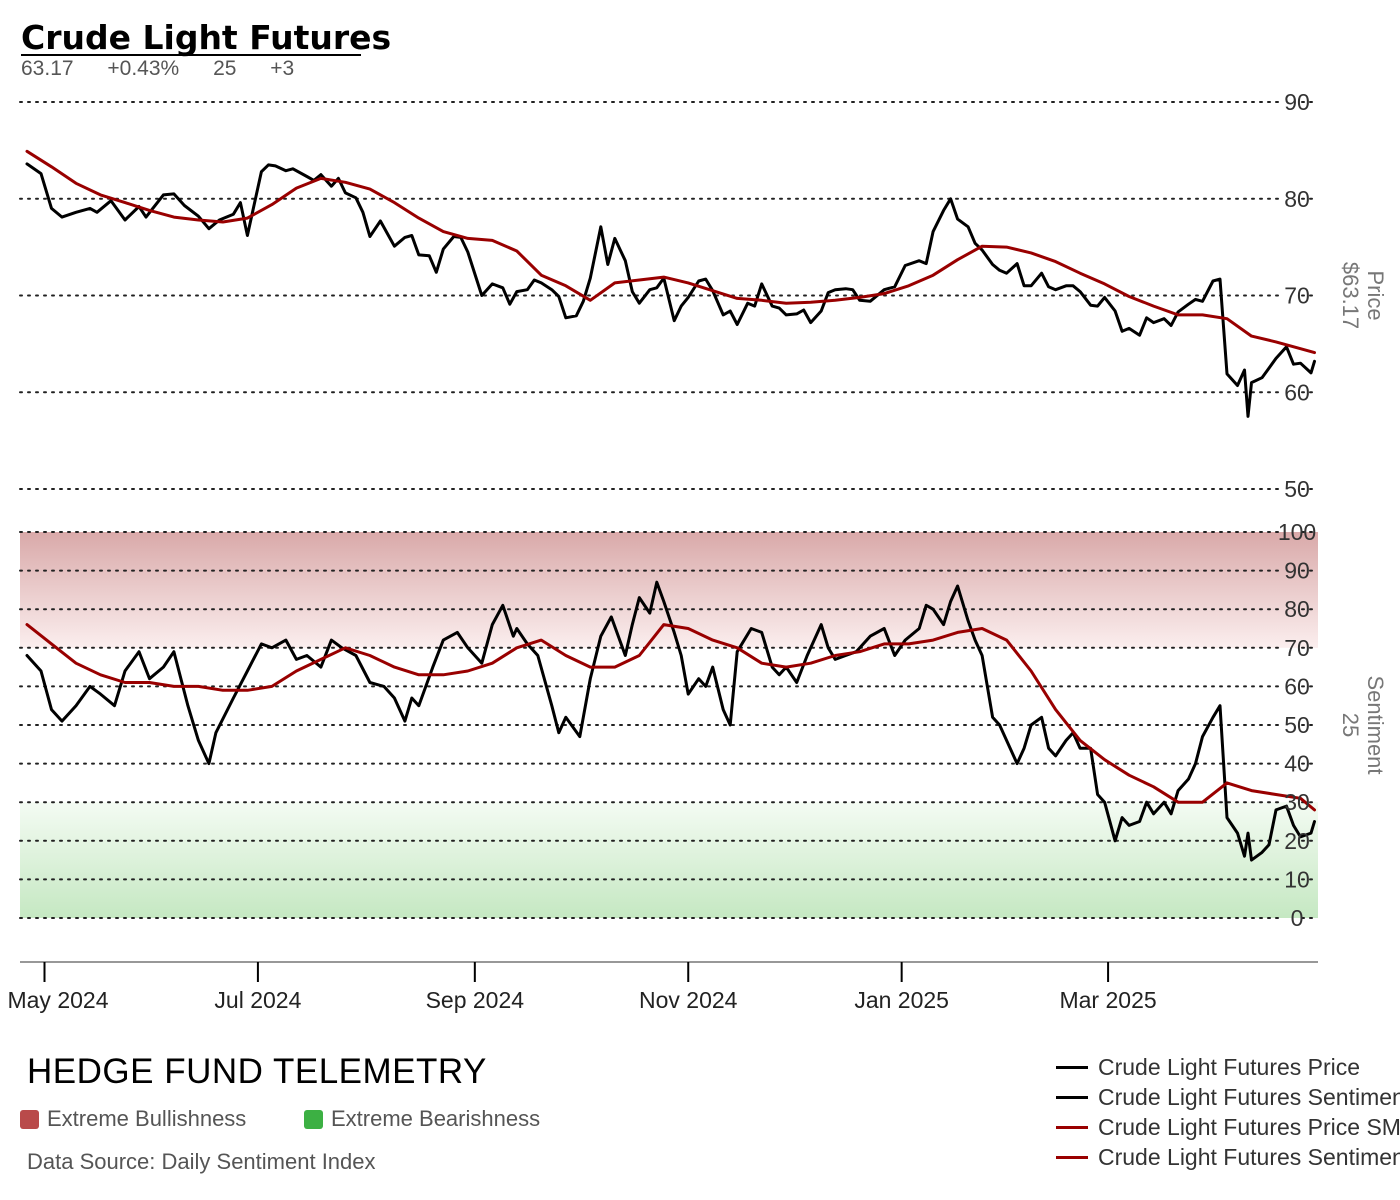 Image resolution: width=1400 pixels, height=1200 pixels. I want to click on legend-item-sentiment-sma: Crude Light Futures Sentiment SMA, so click(1228, 1157).